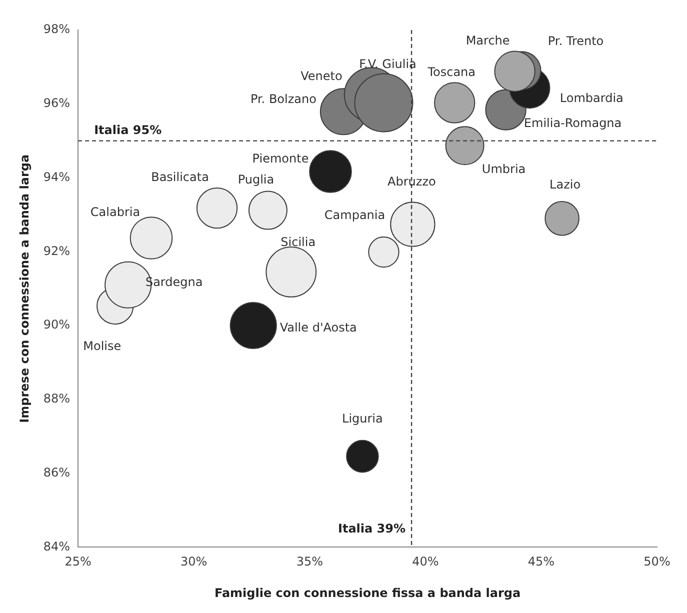  Describe the element at coordinates (565, 185) in the screenshot. I see `annotation: Lazio` at that location.